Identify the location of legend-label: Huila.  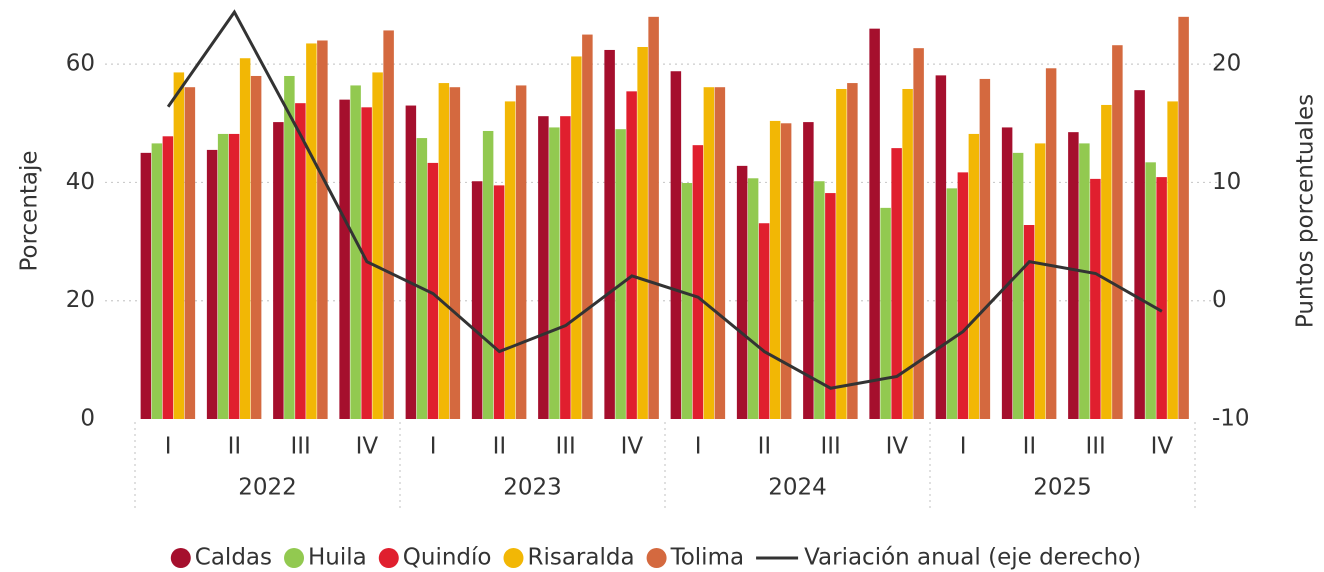
(337, 558).